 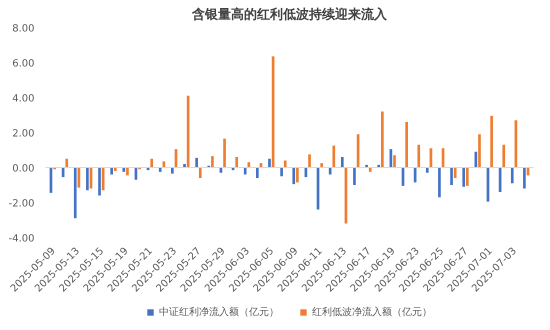 What do you see at coordinates (372, 312) in the screenshot?
I see `legend-label: 红利低波净流入额（亿元）` at bounding box center [372, 312].